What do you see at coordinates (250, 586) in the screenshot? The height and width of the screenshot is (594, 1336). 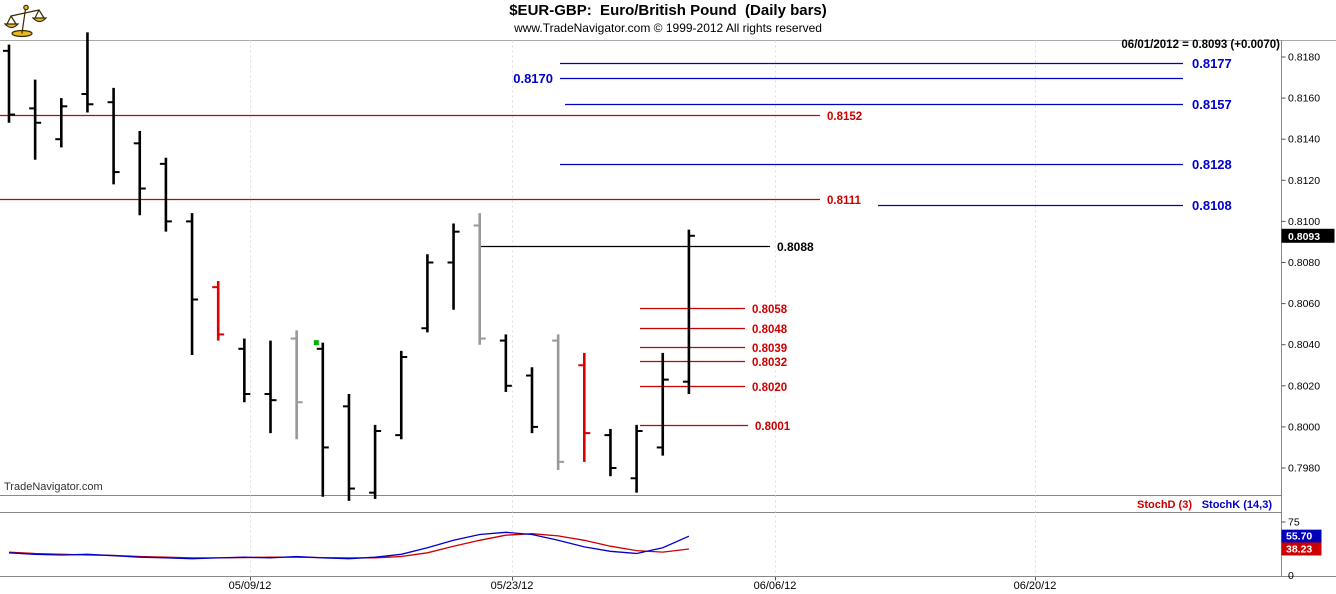 I see `x-axis-label: 05/09/12` at bounding box center [250, 586].